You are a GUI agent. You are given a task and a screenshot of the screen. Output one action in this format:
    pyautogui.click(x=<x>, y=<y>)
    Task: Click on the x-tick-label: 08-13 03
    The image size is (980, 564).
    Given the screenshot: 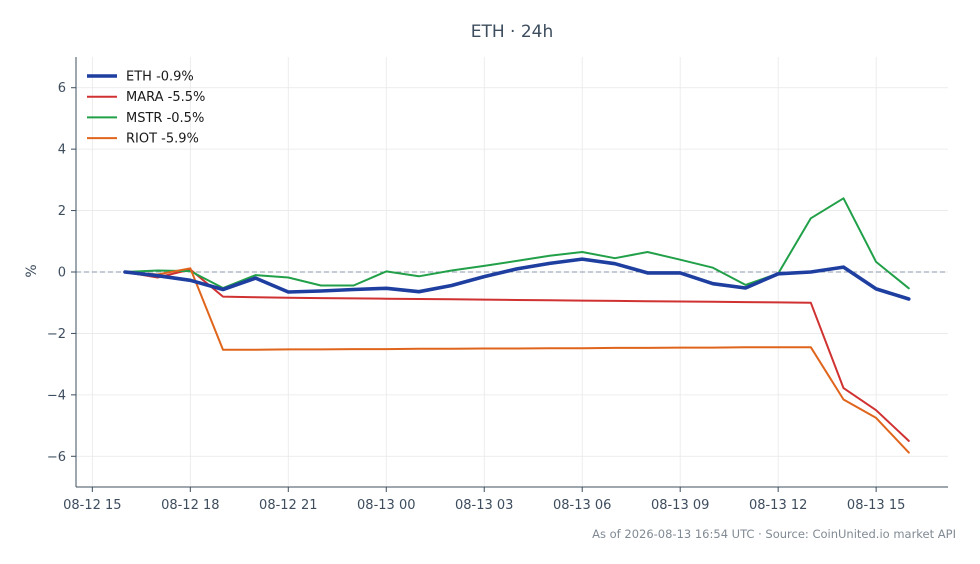 What is the action you would take?
    pyautogui.click(x=484, y=505)
    